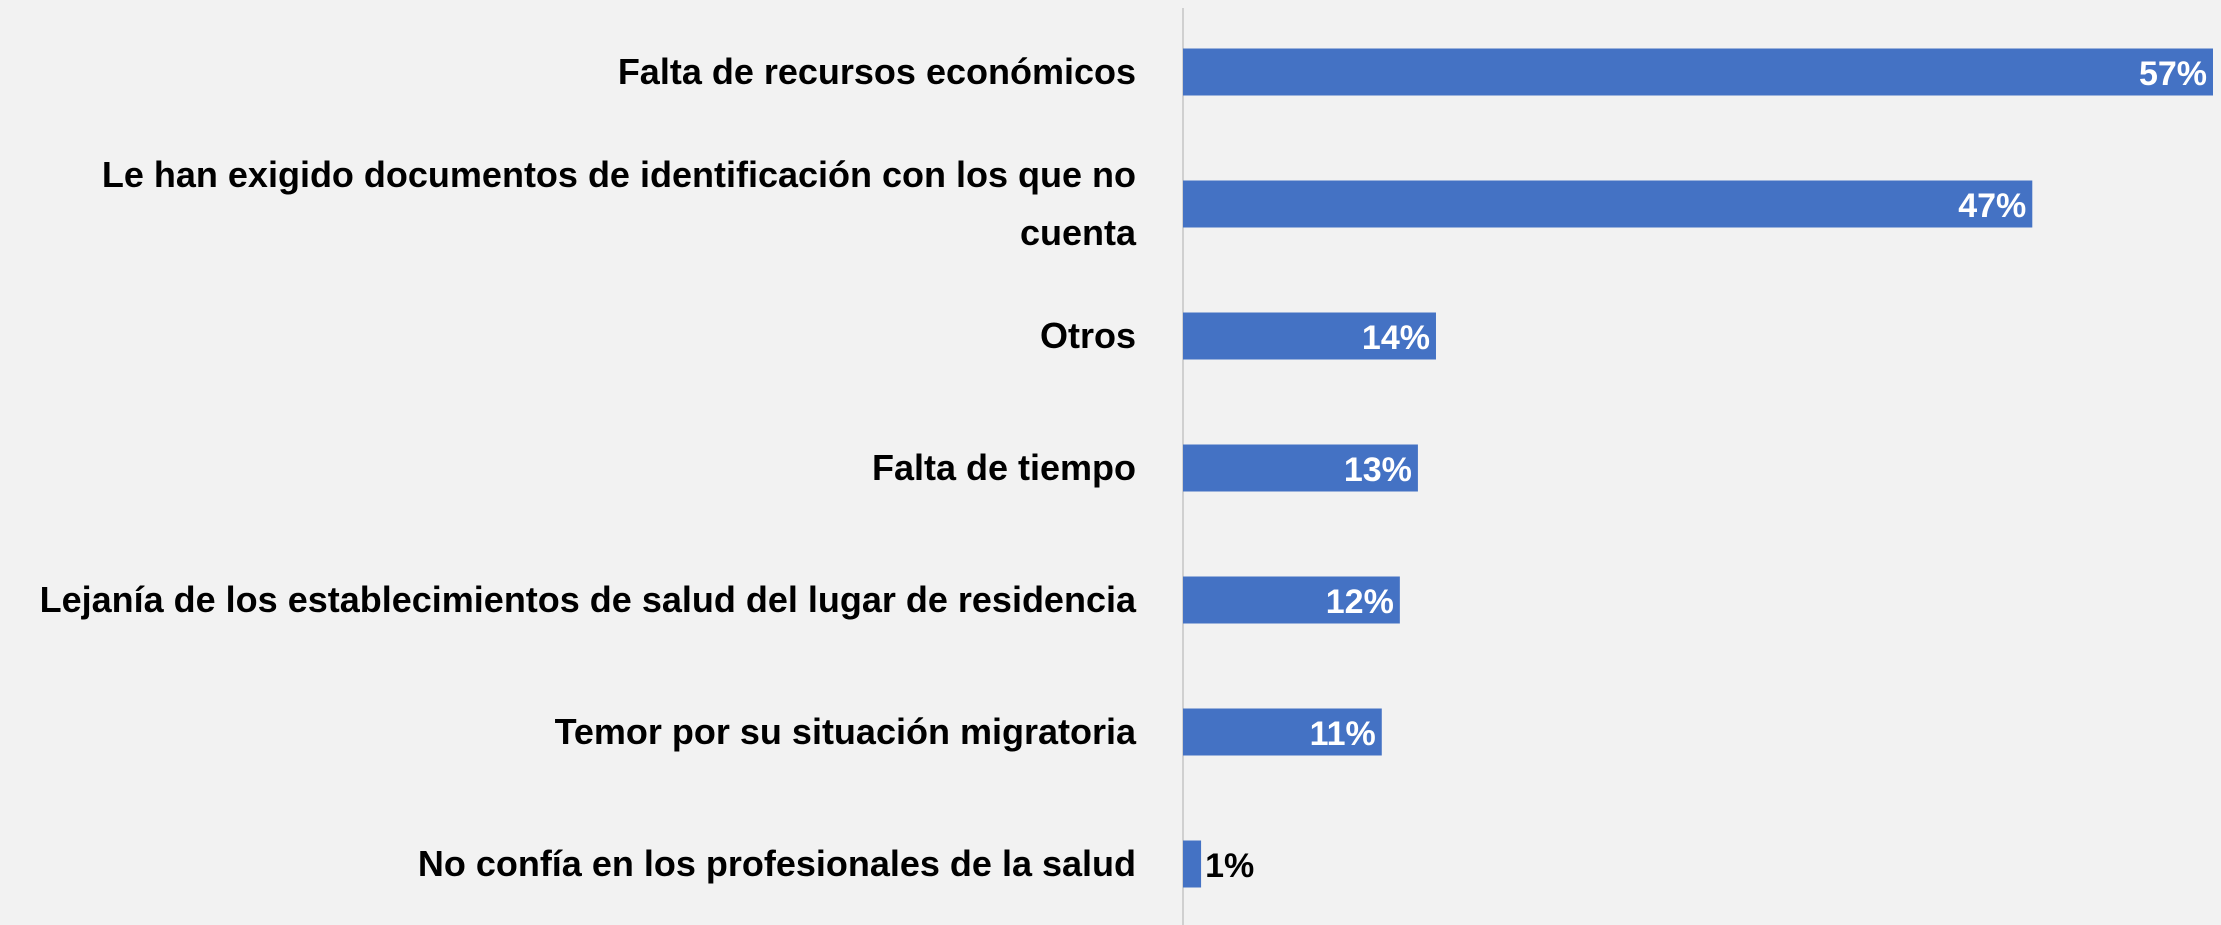 The height and width of the screenshot is (925, 2221). Describe the element at coordinates (1003, 467) in the screenshot. I see `category-label: Falta de tiempo` at that location.